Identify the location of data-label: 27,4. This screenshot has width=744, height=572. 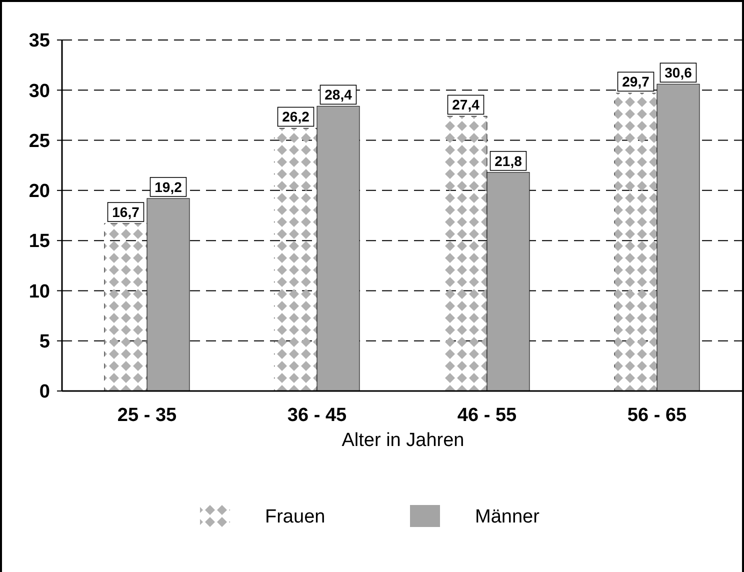
(466, 104).